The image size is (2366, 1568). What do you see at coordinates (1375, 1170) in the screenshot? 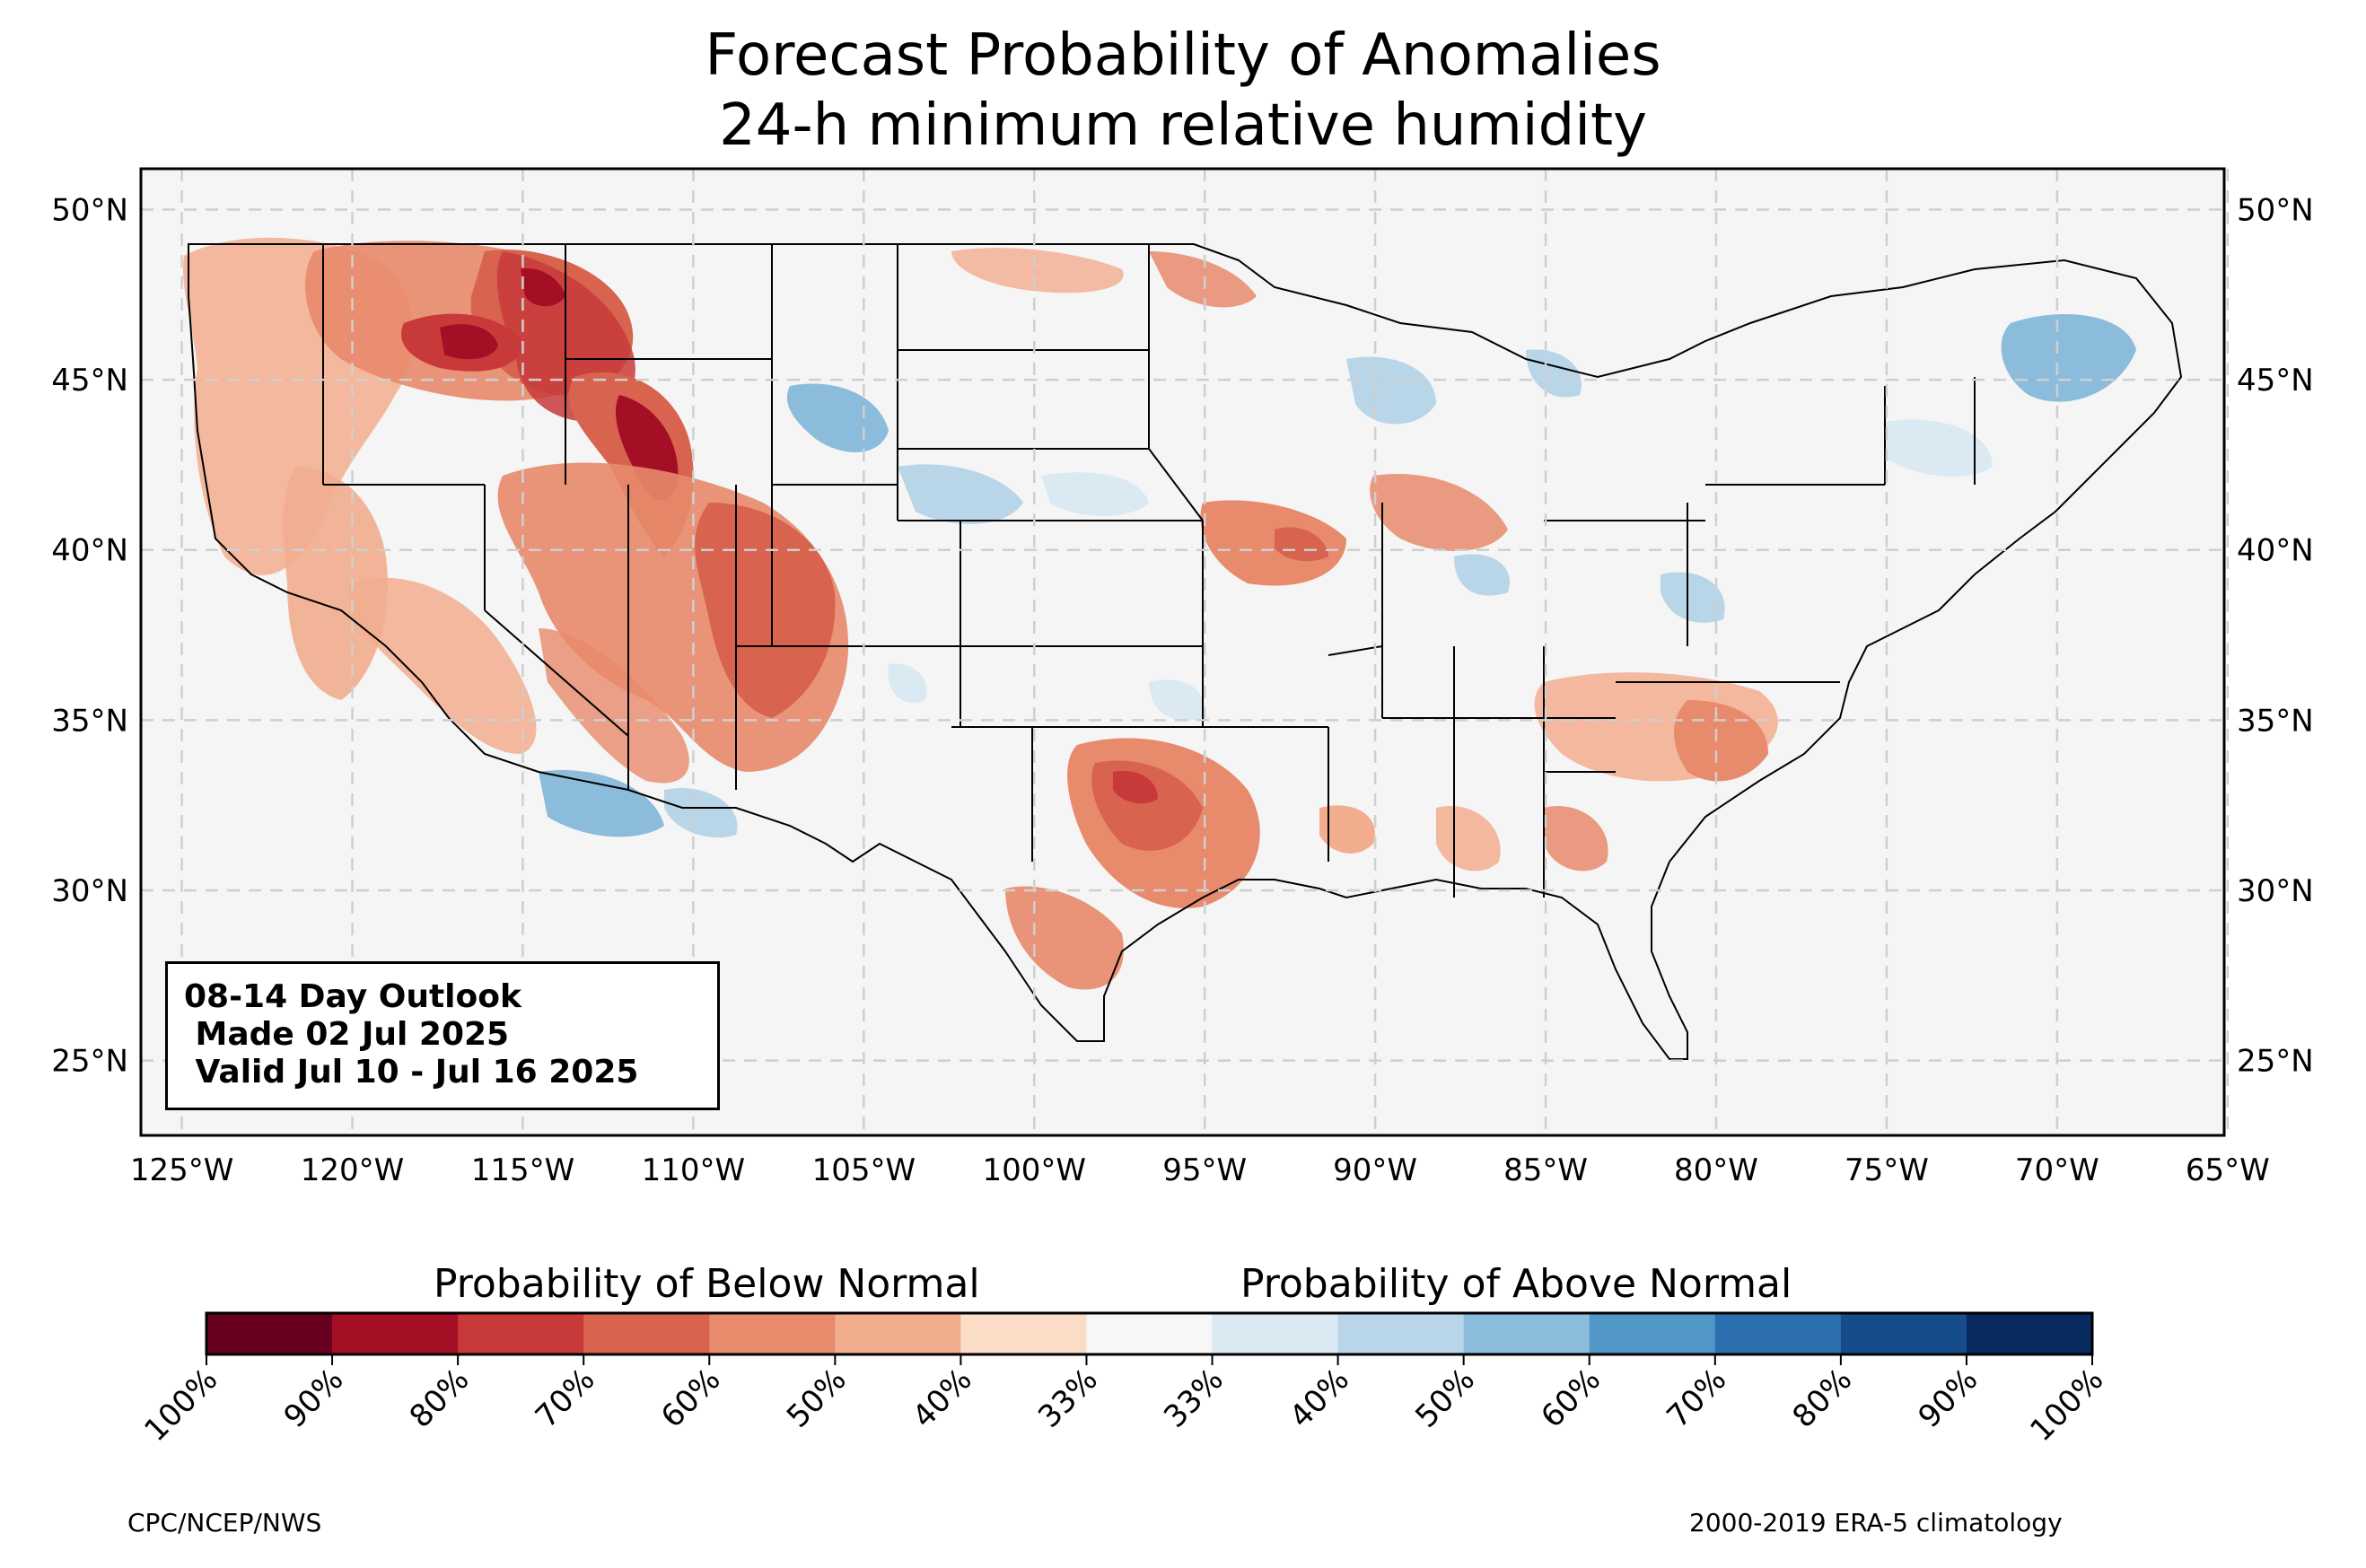
I see `longitude-label: 90°W` at bounding box center [1375, 1170].